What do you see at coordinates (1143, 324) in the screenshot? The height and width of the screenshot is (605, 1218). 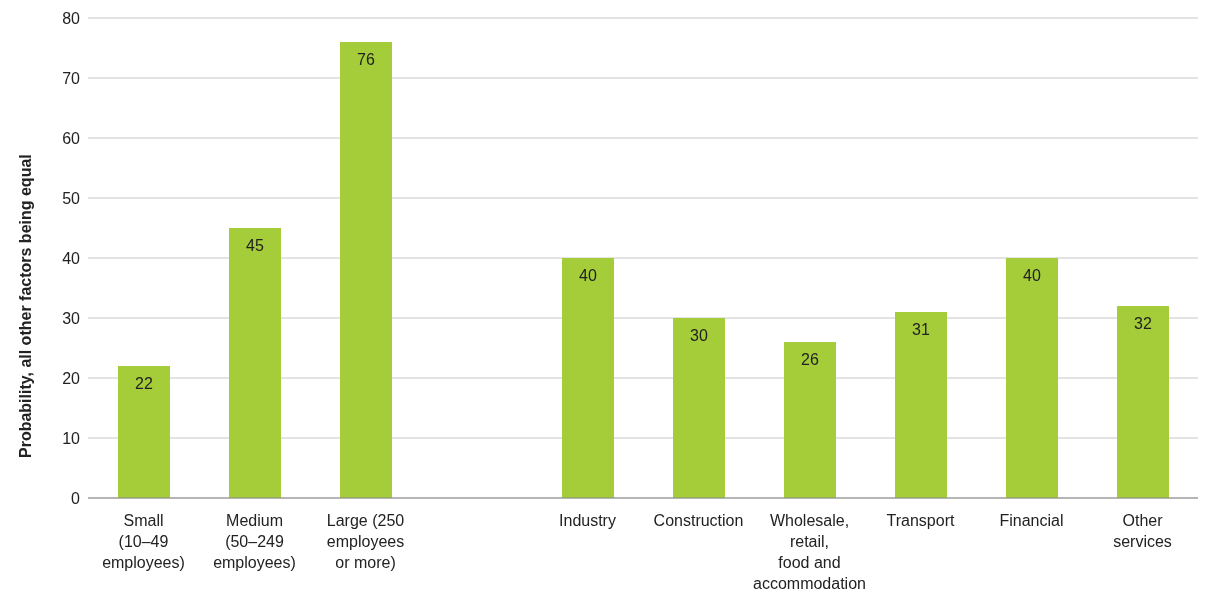 I see `data-label: 32` at bounding box center [1143, 324].